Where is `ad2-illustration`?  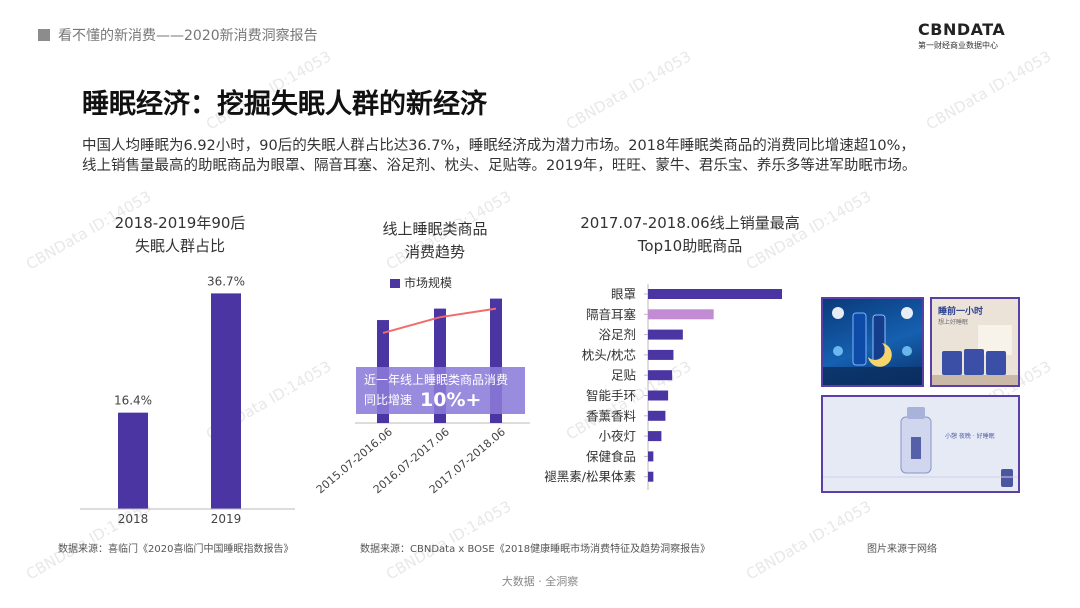 ad2-illustration is located at coordinates (975, 342).